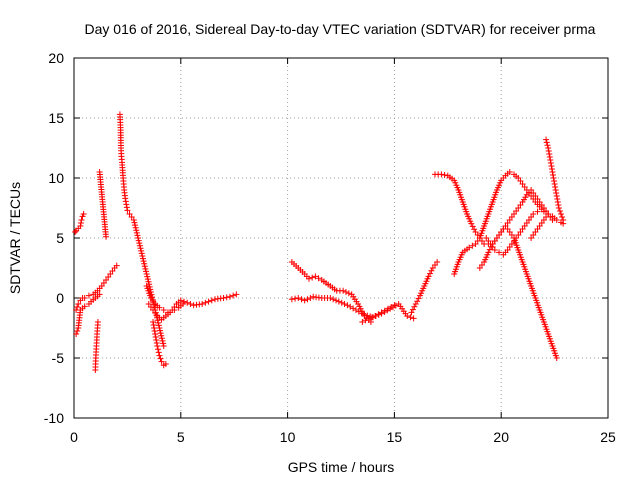 This screenshot has width=640, height=480. I want to click on x-tick-label: 20, so click(501, 437).